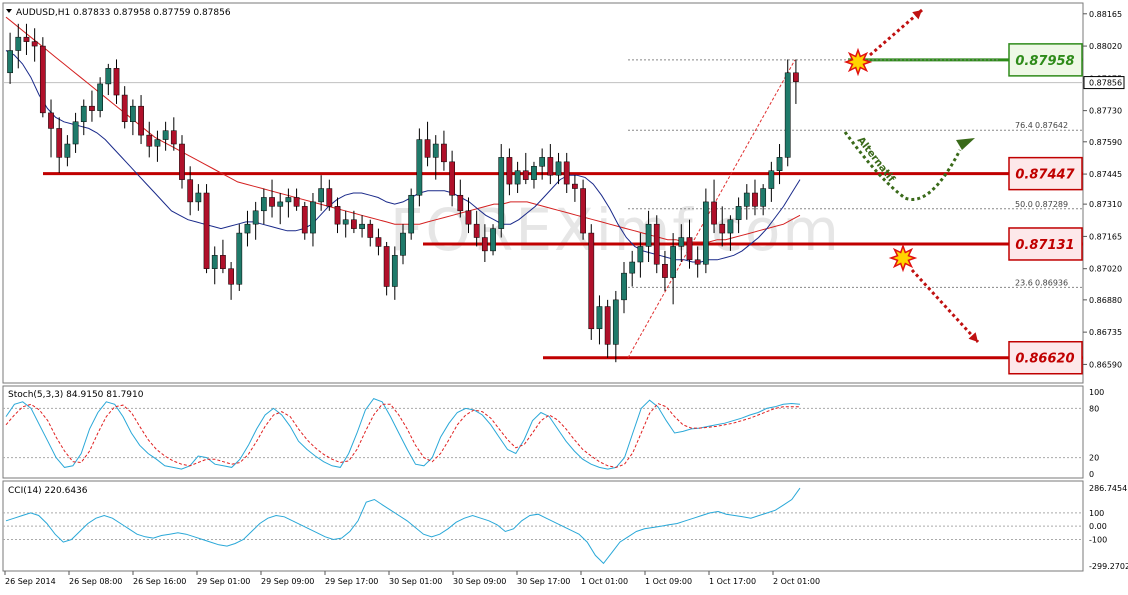 This screenshot has width=1128, height=595. Describe the element at coordinates (1051, 204) in the screenshot. I see `fib-level-price: 0.87289` at that location.